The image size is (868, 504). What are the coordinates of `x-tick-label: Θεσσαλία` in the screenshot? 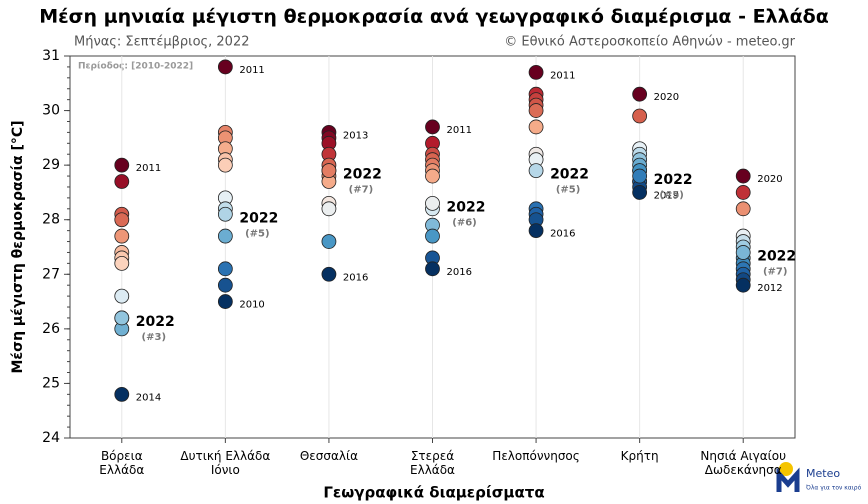 It's located at (329, 456).